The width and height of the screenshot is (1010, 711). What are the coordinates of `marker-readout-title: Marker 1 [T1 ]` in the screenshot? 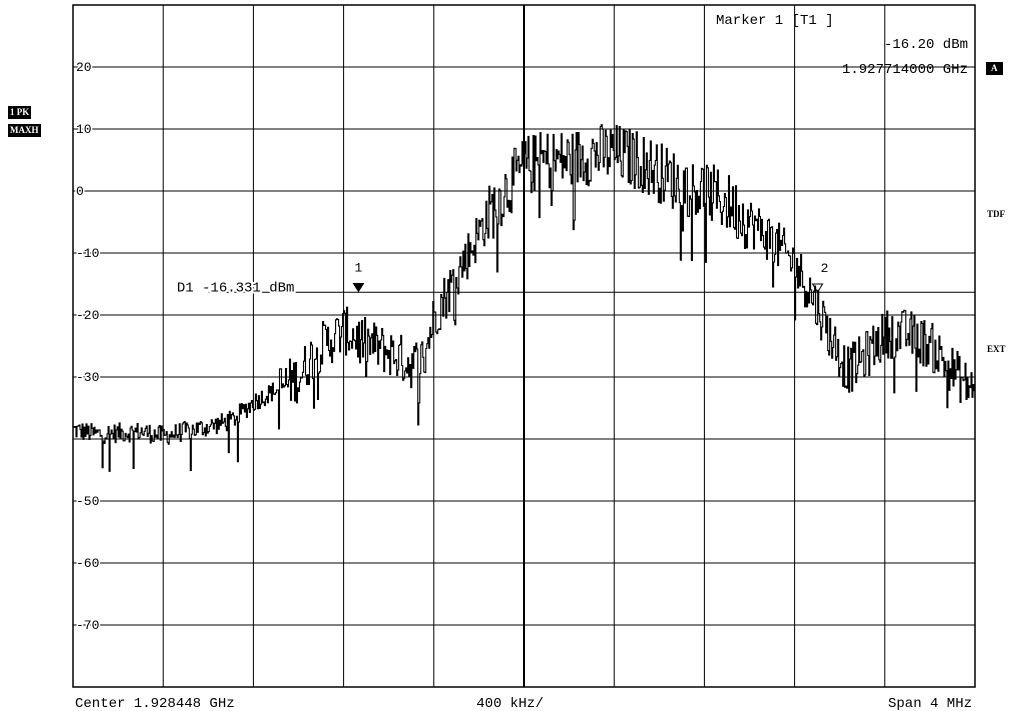 It's located at (775, 21).